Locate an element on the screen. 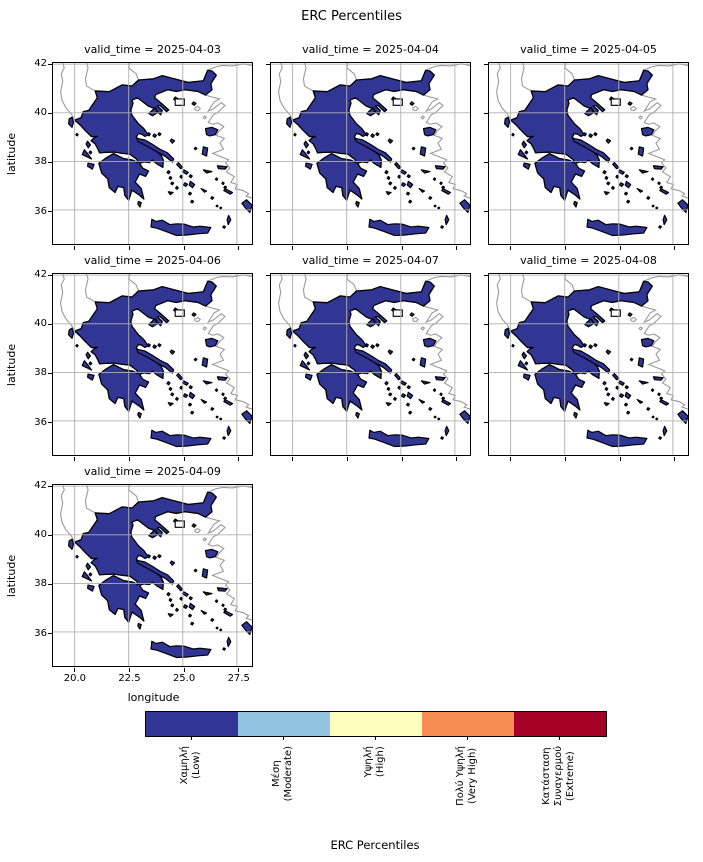 Image resolution: width=703 pixels, height=862 pixels. facet-title: valid_time = 2025-04-09 is located at coordinates (152, 471).